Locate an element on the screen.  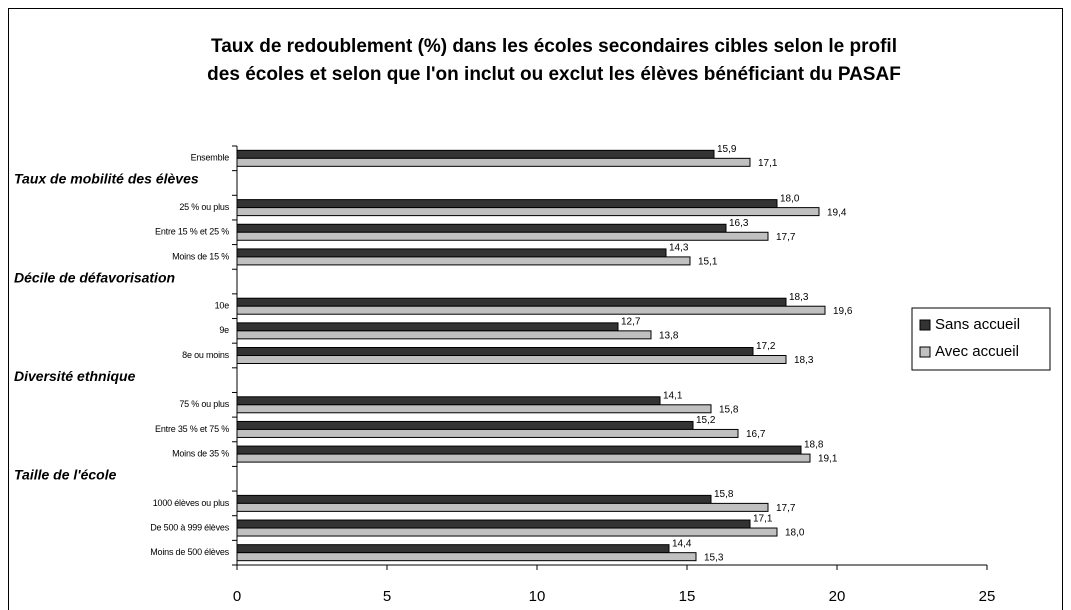
value-label: 15,9 is located at coordinates (727, 149).